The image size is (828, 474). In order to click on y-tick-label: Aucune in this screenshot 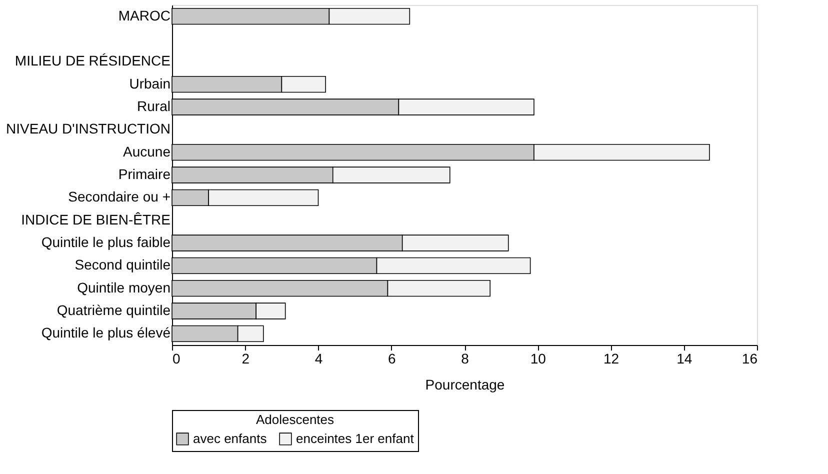, I will do `click(147, 151)`.